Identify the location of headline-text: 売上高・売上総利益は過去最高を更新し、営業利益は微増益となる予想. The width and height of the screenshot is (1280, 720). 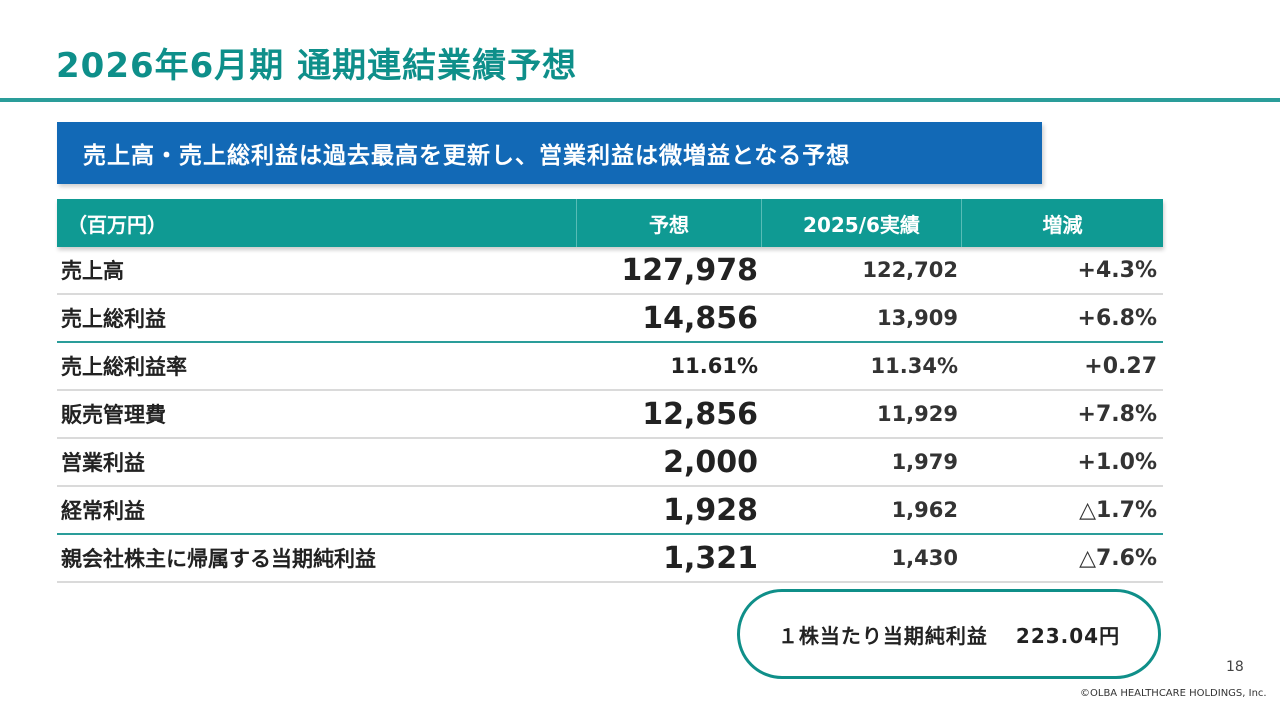
(467, 156).